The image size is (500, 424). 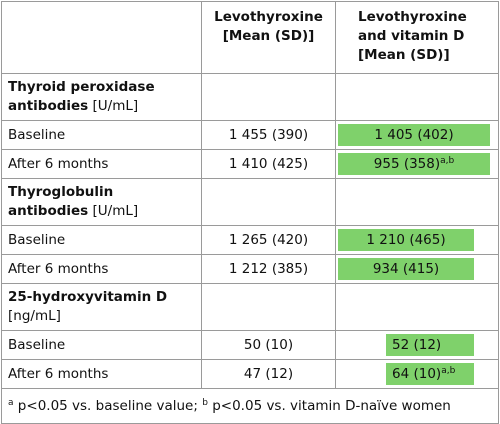 What do you see at coordinates (101, 202) in the screenshot?
I see `section-heading: Thyroglobulin antibodies [U/mL]` at bounding box center [101, 202].